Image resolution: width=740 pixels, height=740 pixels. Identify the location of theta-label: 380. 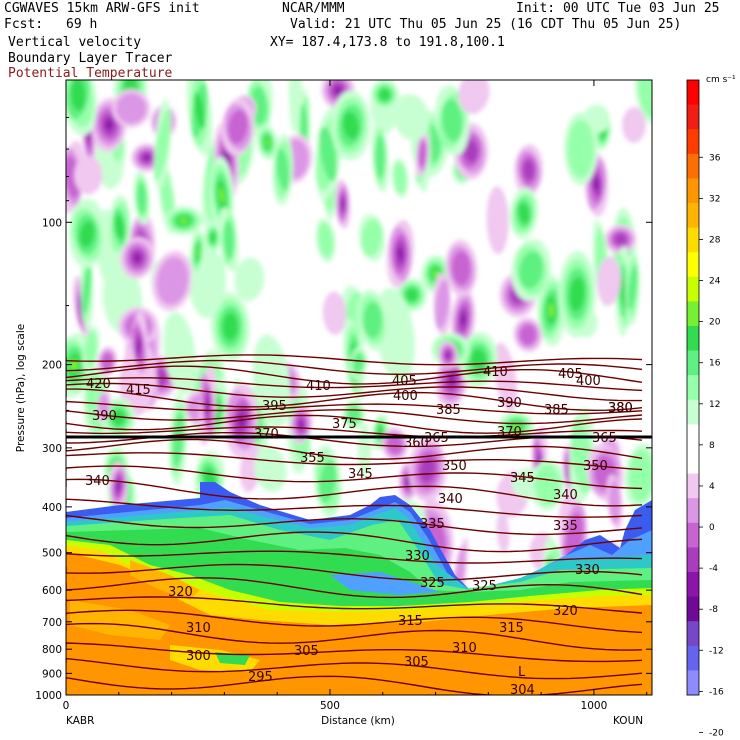
(620, 408).